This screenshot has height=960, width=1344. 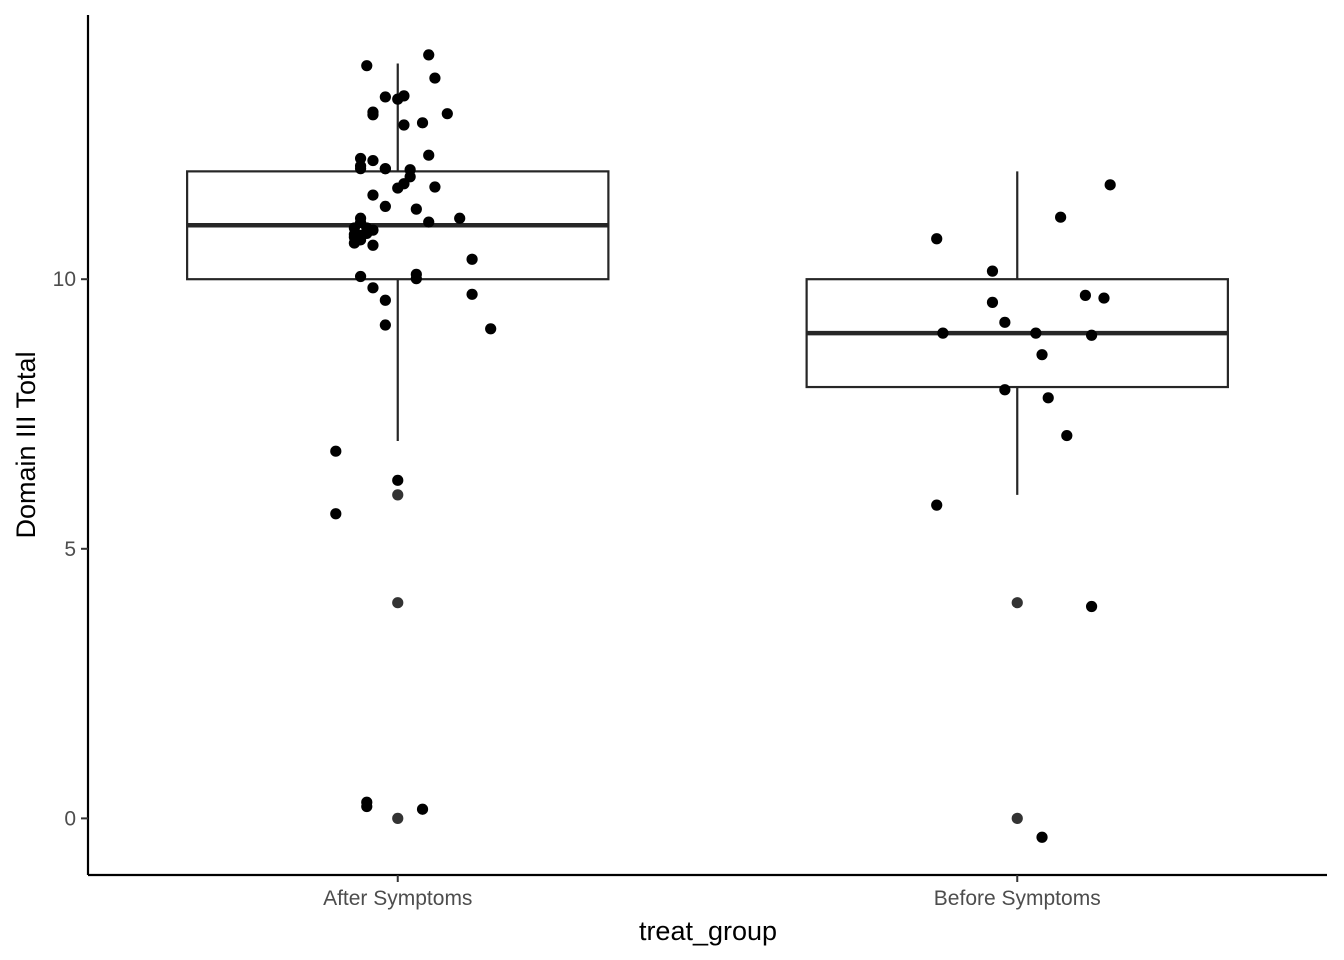 I want to click on y-tick-label: 0, so click(x=70, y=818).